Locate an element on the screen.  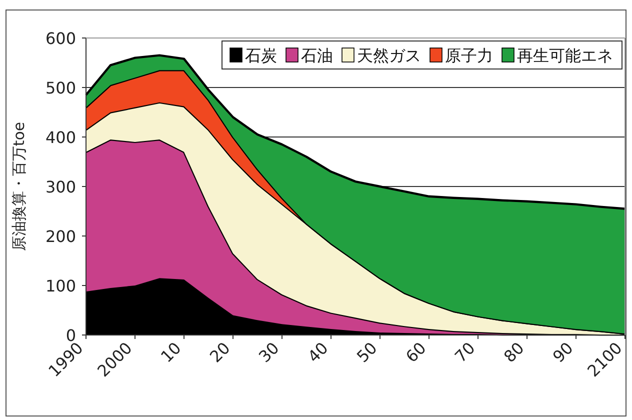
x-tick-label: 60 is located at coordinates (416, 352).